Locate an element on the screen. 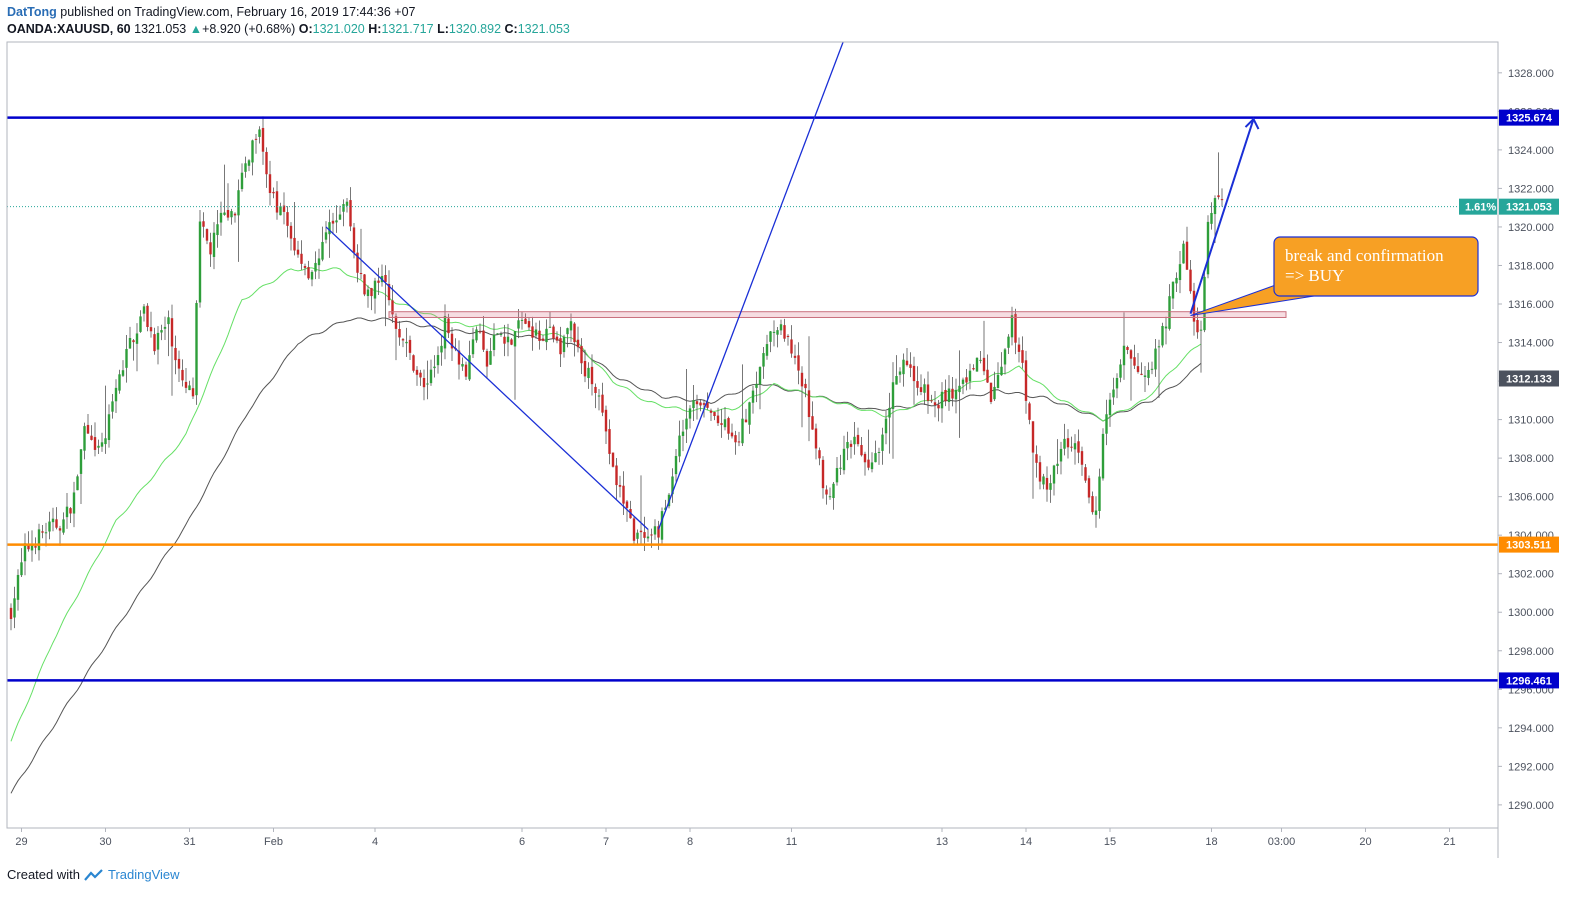  symbol-name: OANDA:XAUUSD, 60 is located at coordinates (69, 29).